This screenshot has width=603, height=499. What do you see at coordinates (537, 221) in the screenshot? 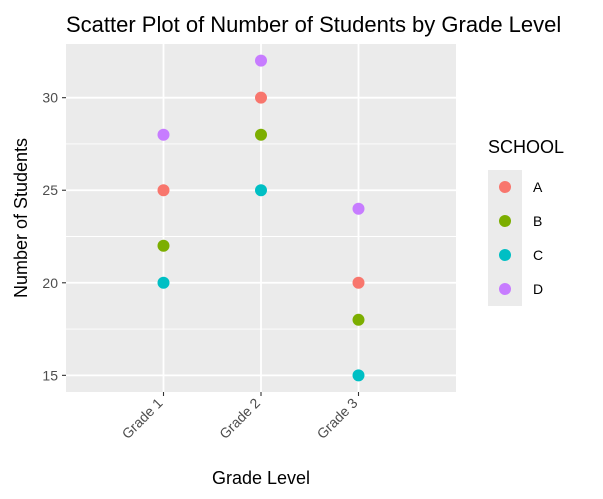
I see `legend-label: B` at bounding box center [537, 221].